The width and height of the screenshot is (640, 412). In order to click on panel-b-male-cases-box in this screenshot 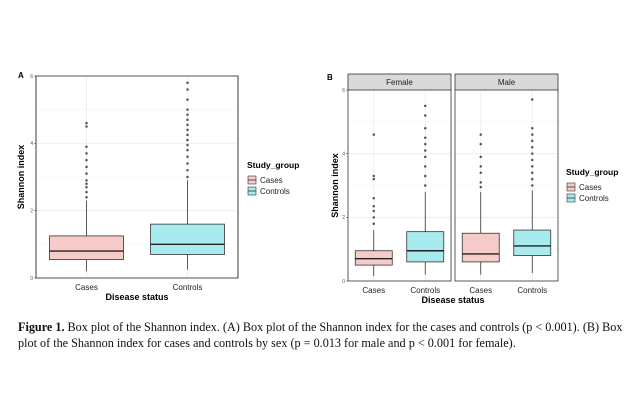, I will do `click(480, 247)`.